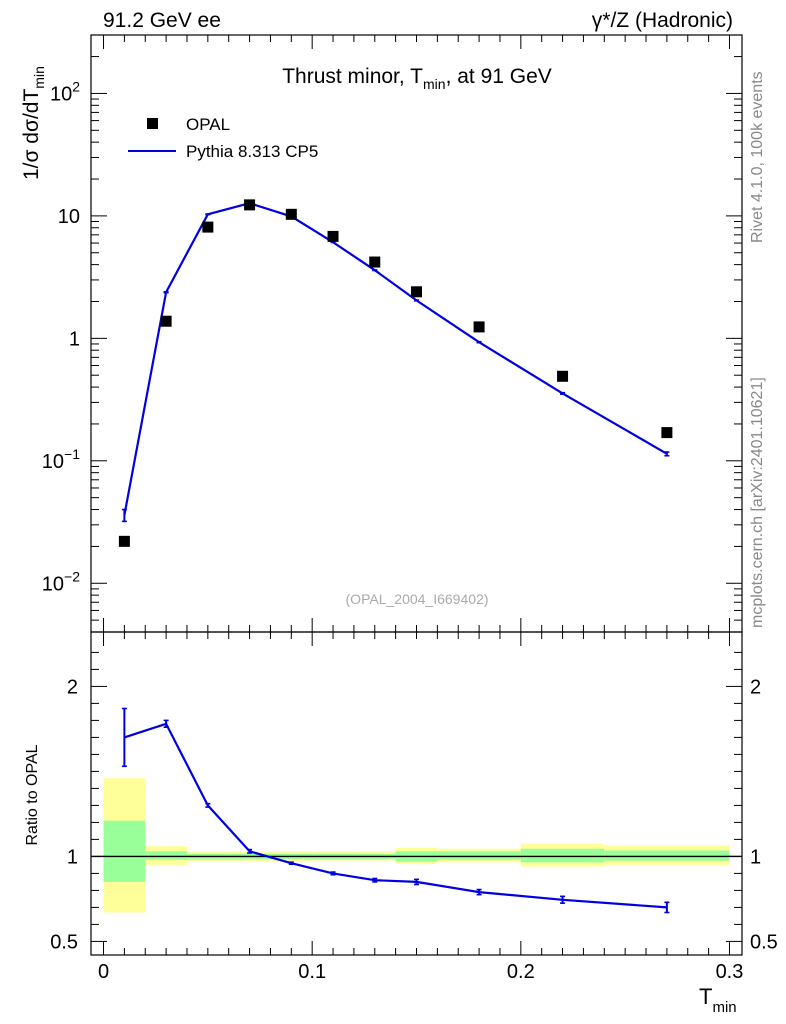  What do you see at coordinates (72, 576) in the screenshot?
I see `main-y-tick-exp: −2` at bounding box center [72, 576].